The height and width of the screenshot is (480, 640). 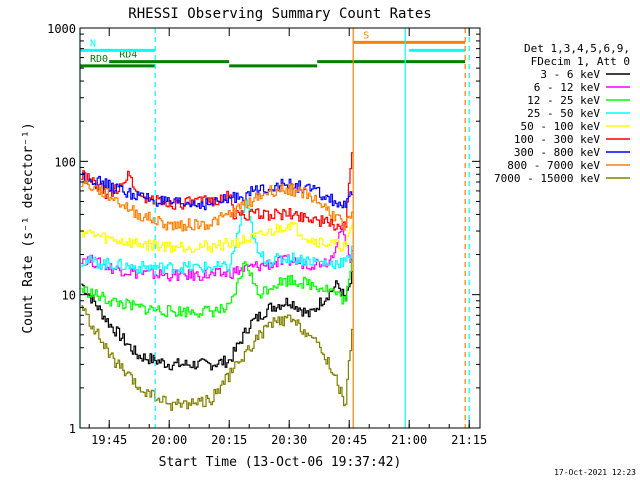 I want to click on legend-label-25-50-kev: 25 - 50 keV, so click(x=563, y=113).